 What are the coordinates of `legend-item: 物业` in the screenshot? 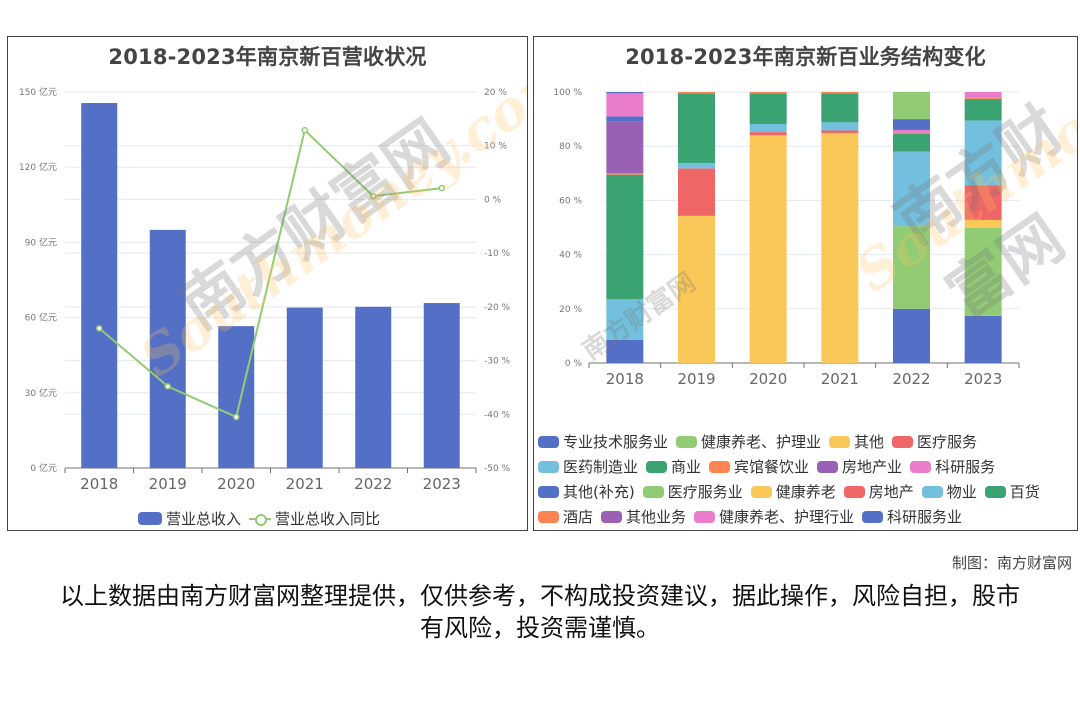 It's located at (949, 491).